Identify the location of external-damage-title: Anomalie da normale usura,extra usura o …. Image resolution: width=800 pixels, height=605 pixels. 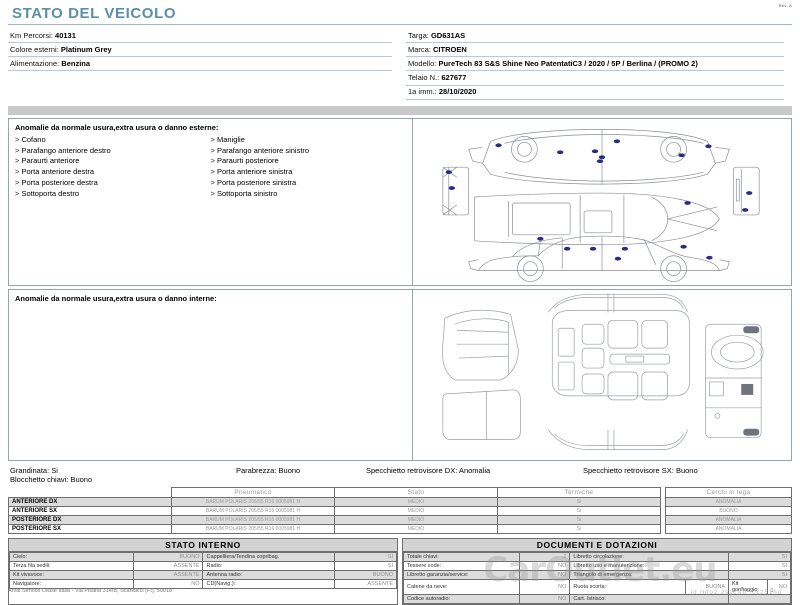
(117, 127).